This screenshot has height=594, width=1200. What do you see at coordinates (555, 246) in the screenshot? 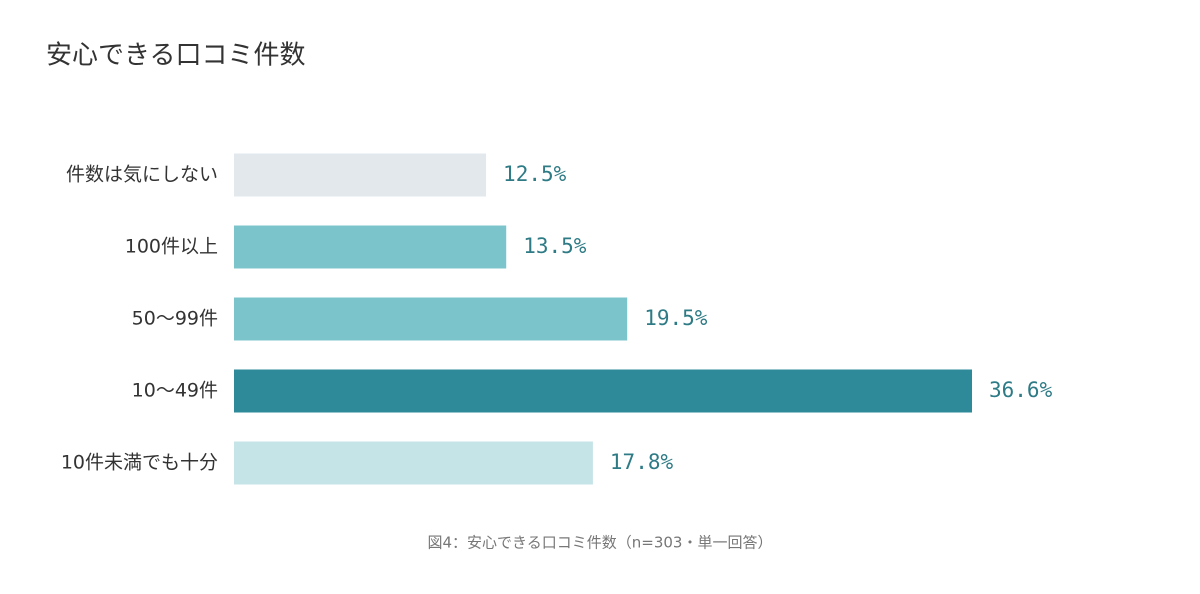
I see `value-label: 13.5%` at bounding box center [555, 246].